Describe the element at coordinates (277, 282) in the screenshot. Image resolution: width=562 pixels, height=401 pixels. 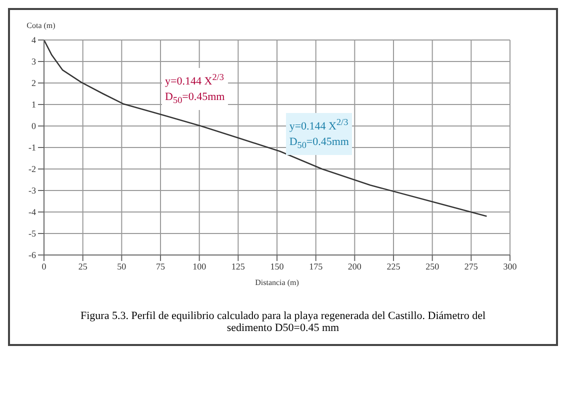
I see `x-axis-title: Distancia (m)` at that location.